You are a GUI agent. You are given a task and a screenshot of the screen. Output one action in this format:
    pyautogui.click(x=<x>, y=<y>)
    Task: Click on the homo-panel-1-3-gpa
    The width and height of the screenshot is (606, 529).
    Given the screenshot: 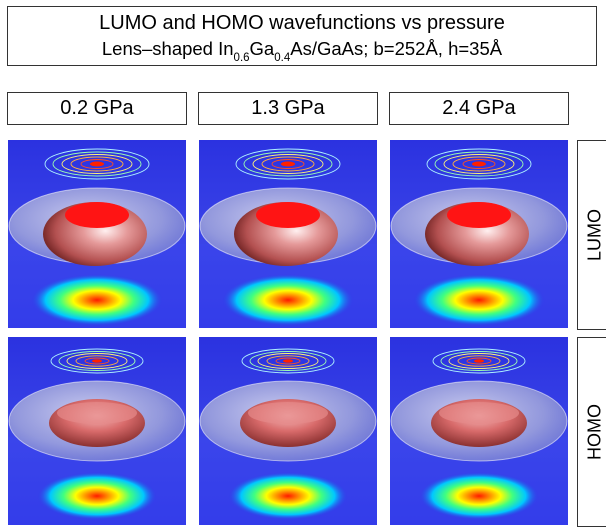 What is the action you would take?
    pyautogui.click(x=288, y=431)
    